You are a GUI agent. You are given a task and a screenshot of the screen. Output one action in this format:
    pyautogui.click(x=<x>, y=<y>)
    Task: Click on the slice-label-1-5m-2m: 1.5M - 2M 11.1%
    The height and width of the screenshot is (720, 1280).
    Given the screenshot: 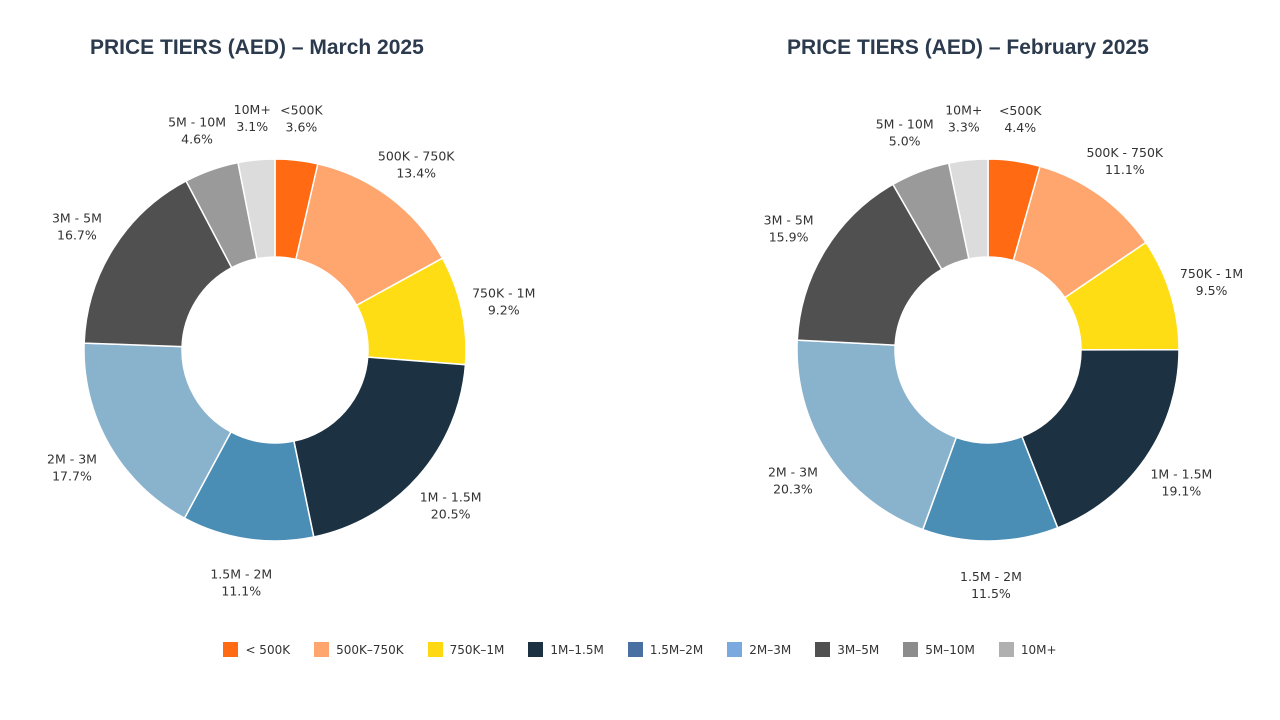 What is the action you would take?
    pyautogui.click(x=241, y=583)
    